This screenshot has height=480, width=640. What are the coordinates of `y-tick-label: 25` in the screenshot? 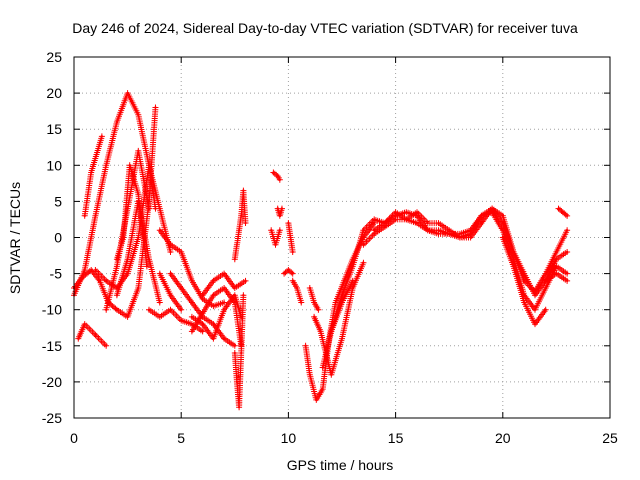 It's located at (54, 57).